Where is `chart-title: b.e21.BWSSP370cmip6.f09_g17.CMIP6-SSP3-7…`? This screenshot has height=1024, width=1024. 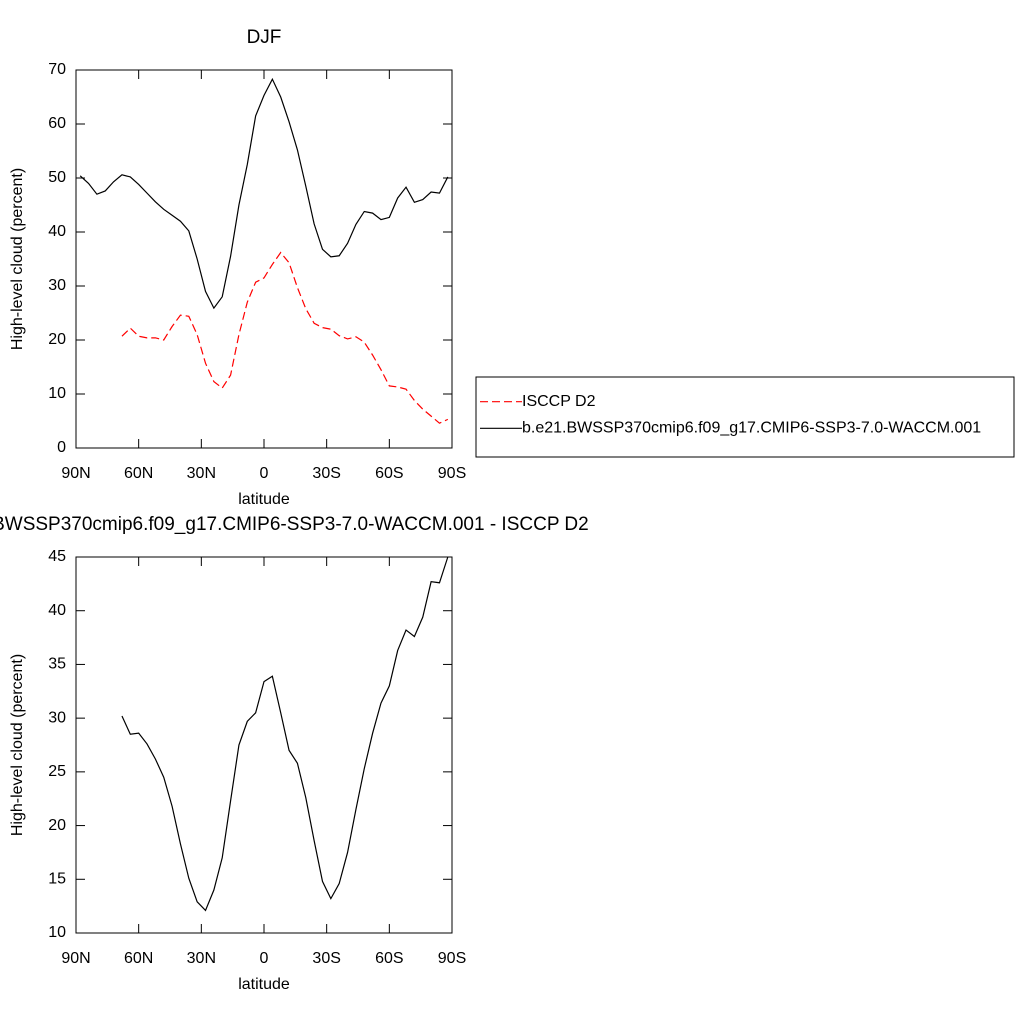
chart-title: b.e21.BWSSP370cmip6.f09_g17.CMIP6-SSP3-7… is located at coordinates (294, 524).